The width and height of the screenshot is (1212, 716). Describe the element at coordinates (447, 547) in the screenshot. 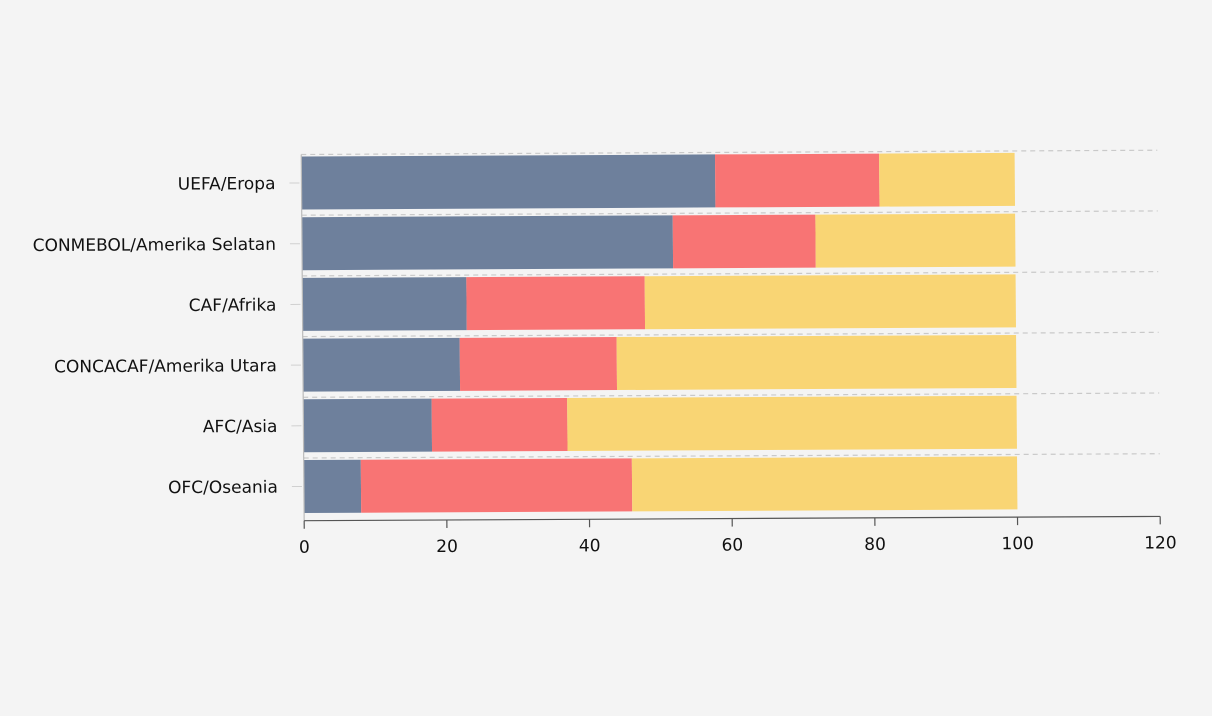

I see `x-tick-label: 20` at that location.